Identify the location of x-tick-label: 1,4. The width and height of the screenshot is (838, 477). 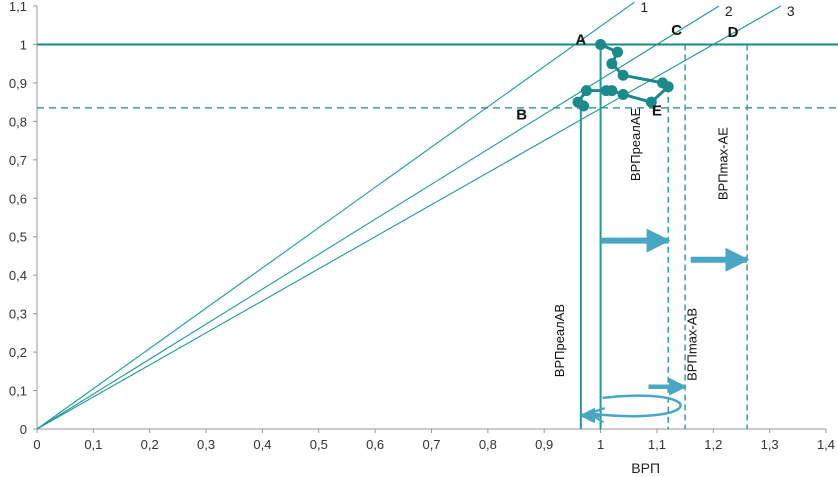
(826, 444).